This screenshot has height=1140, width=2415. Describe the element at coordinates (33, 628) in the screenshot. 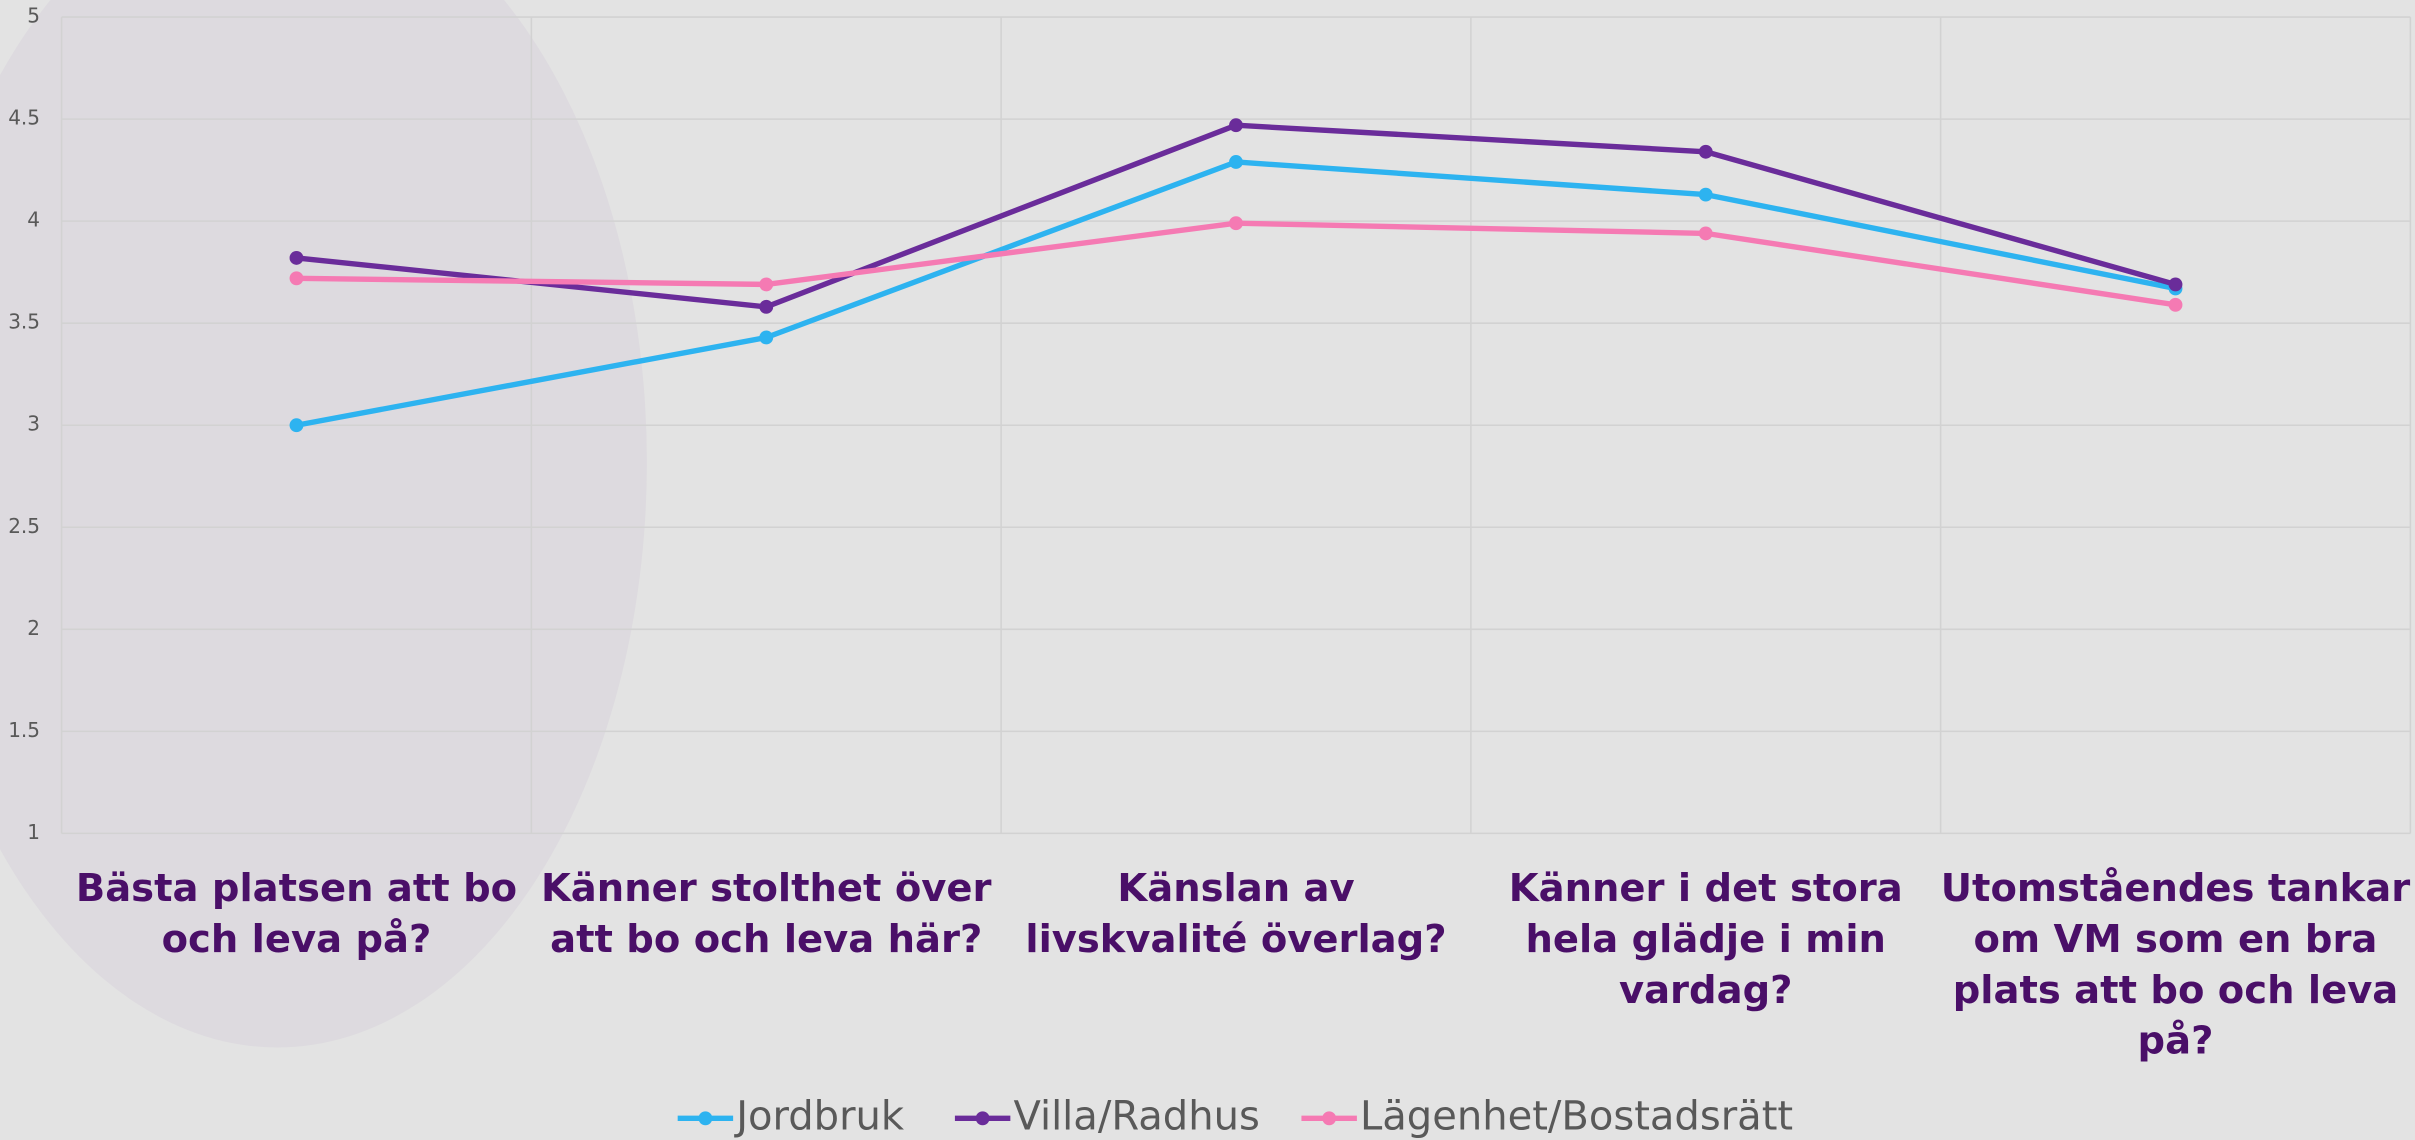

I see `y-tick-label: 2` at that location.